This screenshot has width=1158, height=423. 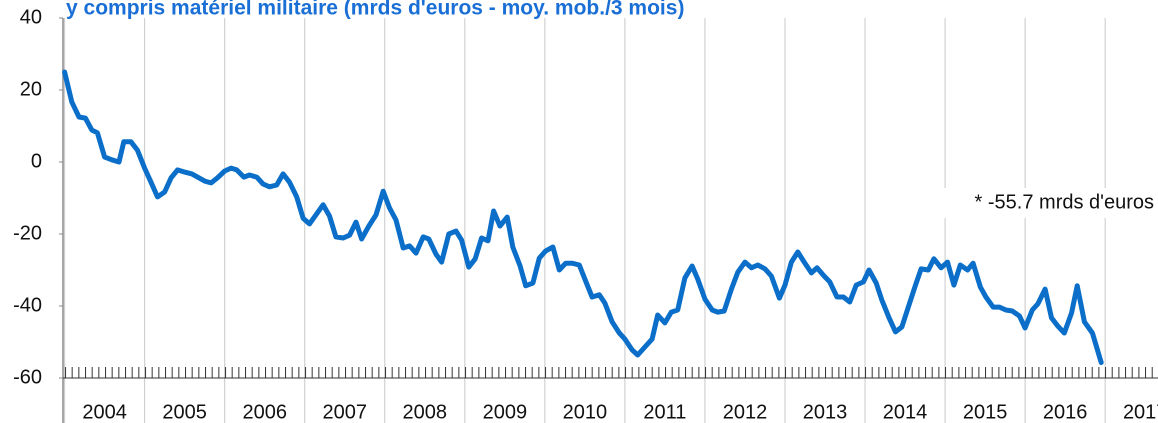 What do you see at coordinates (31, 17) in the screenshot?
I see `y-tick-label: 40` at bounding box center [31, 17].